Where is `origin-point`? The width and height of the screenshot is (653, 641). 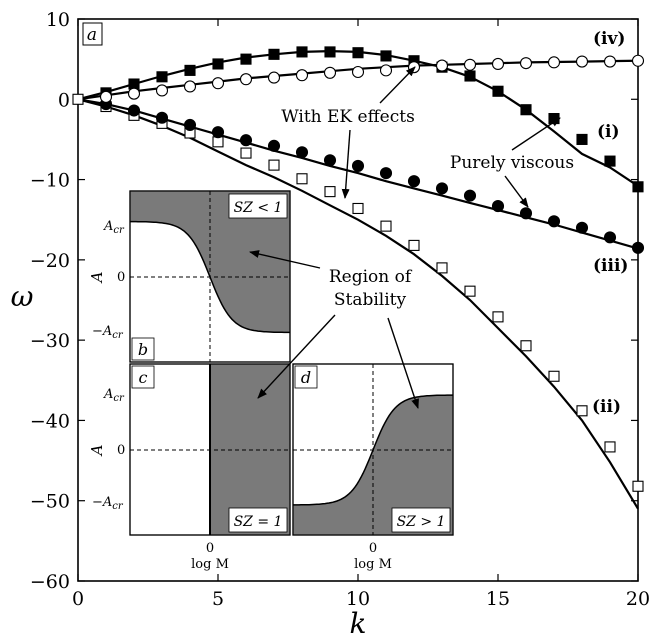 origin-point is located at coordinates (78, 99).